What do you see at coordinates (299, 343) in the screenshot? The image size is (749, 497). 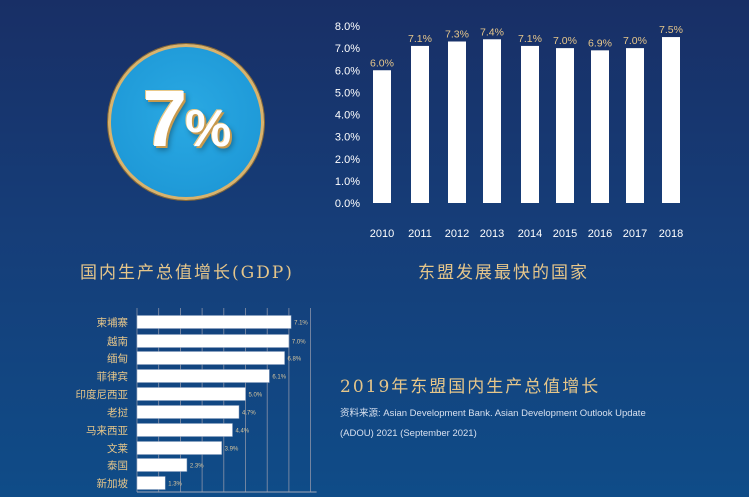 I see `hbar-label: 7.0%` at bounding box center [299, 343].